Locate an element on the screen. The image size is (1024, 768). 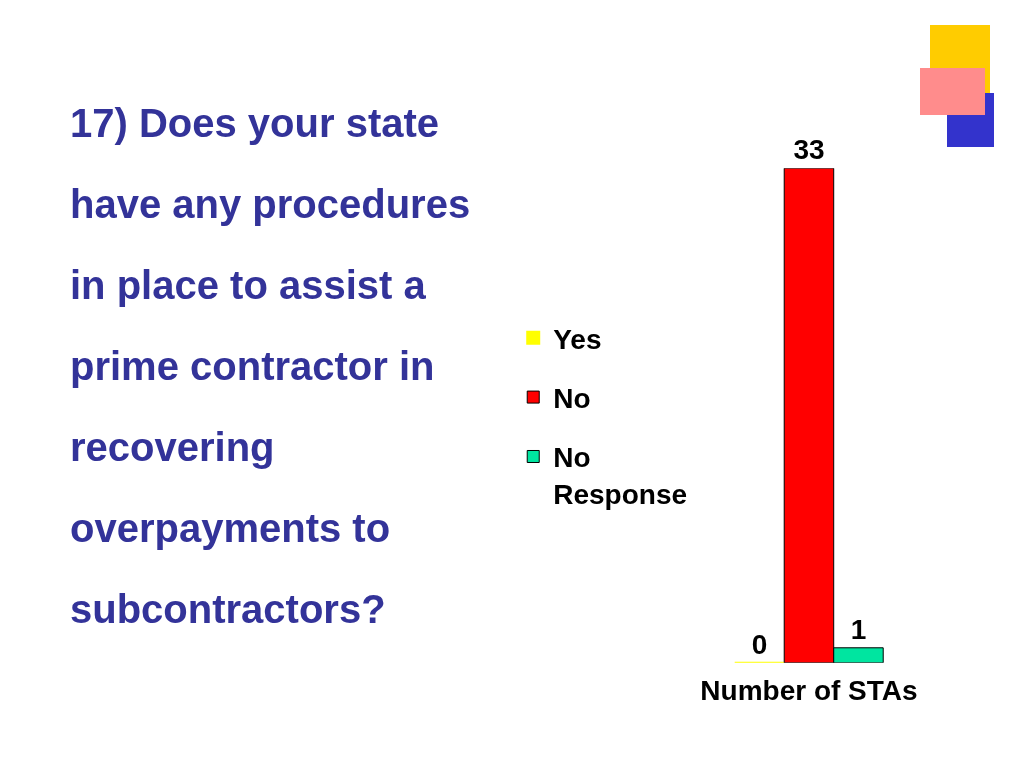
data-label: 1 is located at coordinates (858, 629).